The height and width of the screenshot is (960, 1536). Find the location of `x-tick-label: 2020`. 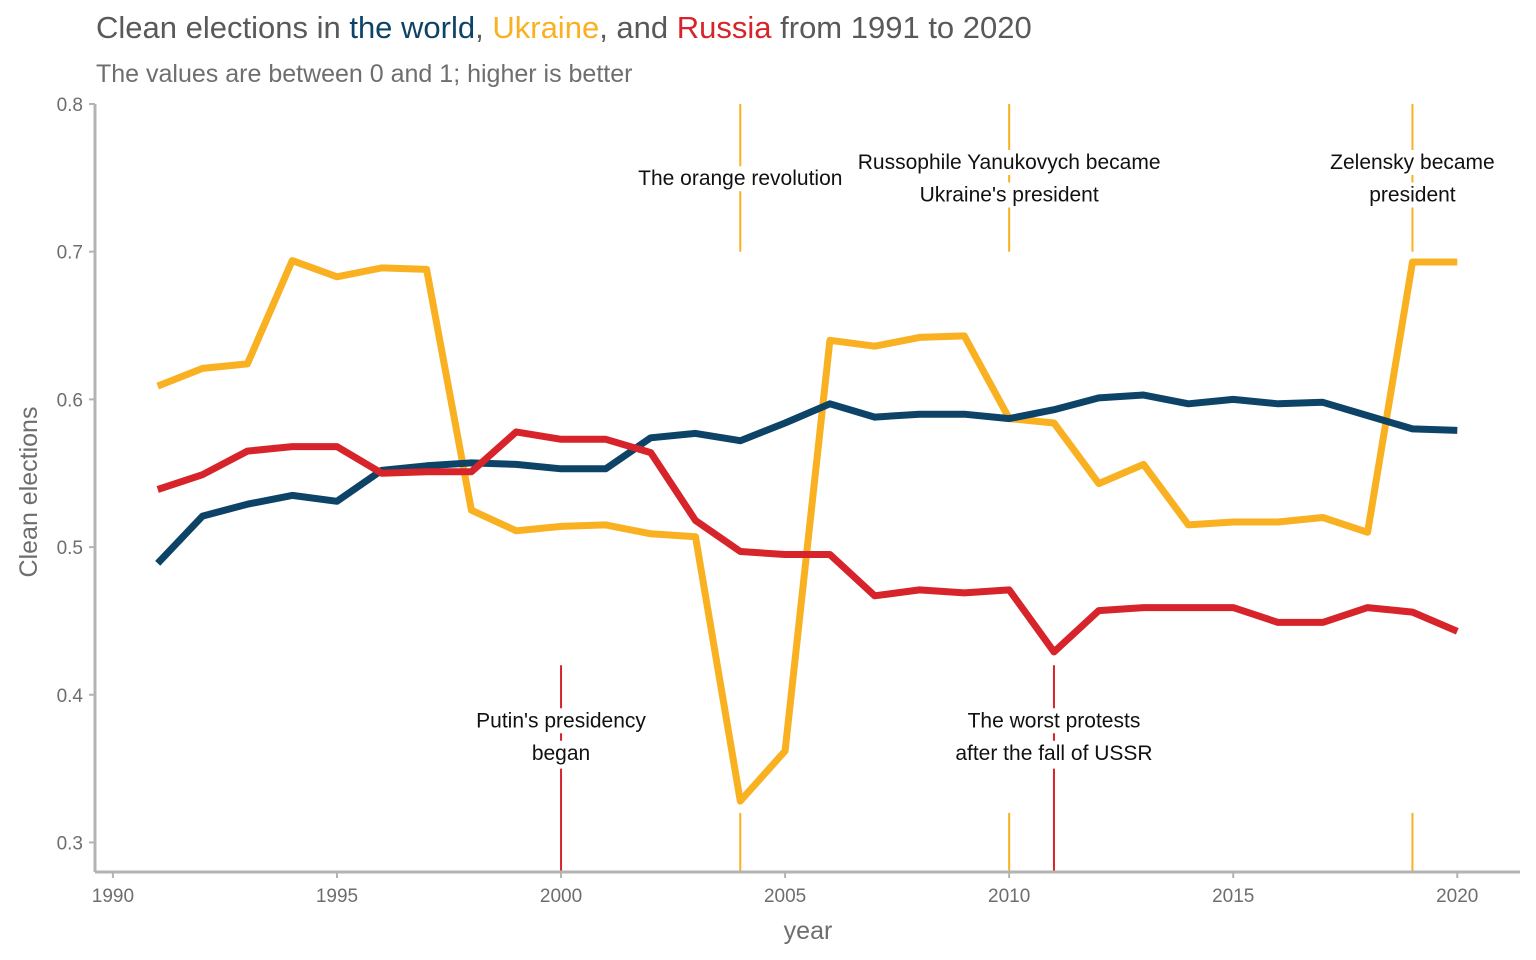

x-tick-label: 2020 is located at coordinates (1457, 896).